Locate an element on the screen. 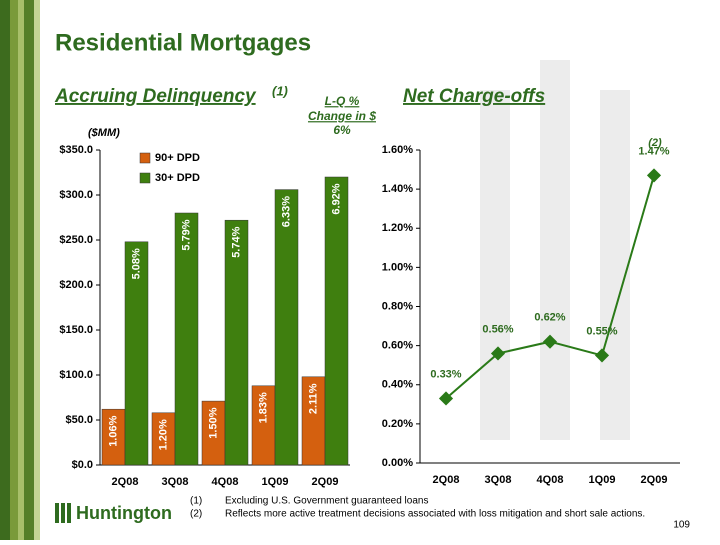 The height and width of the screenshot is (545, 720). footnote-marker: (2) is located at coordinates (196, 514).